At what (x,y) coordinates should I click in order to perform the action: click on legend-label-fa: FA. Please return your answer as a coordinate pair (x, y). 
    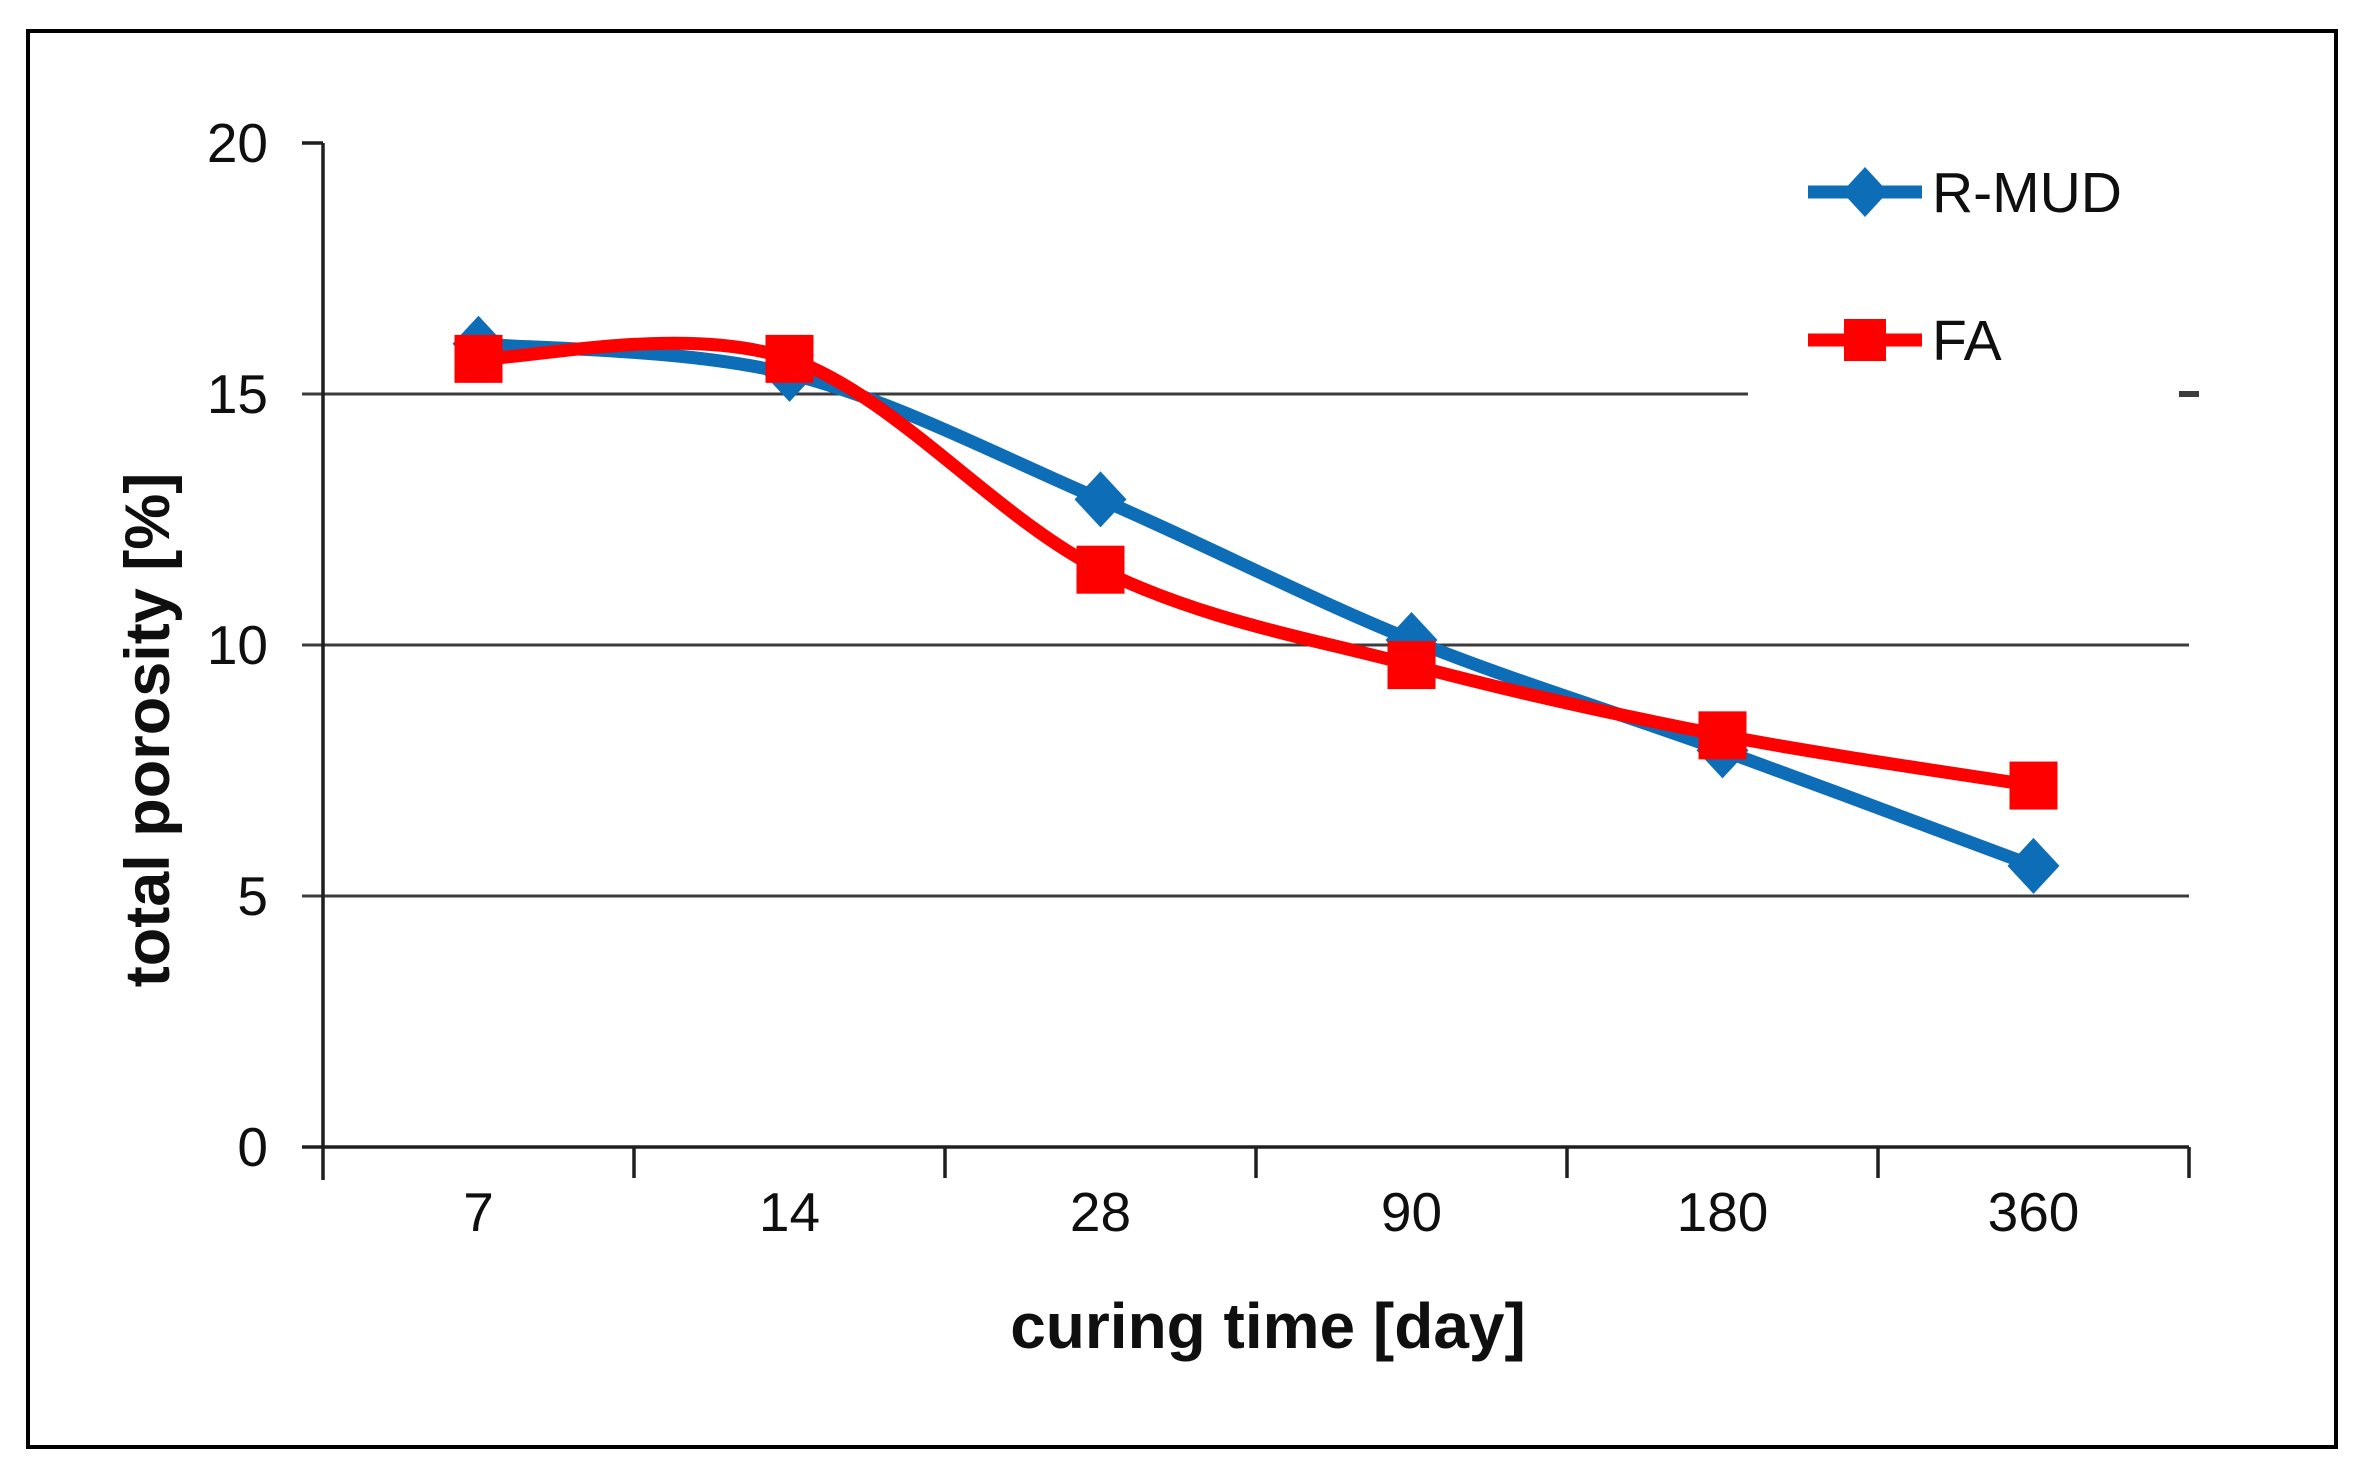
    Looking at the image, I should click on (1967, 341).